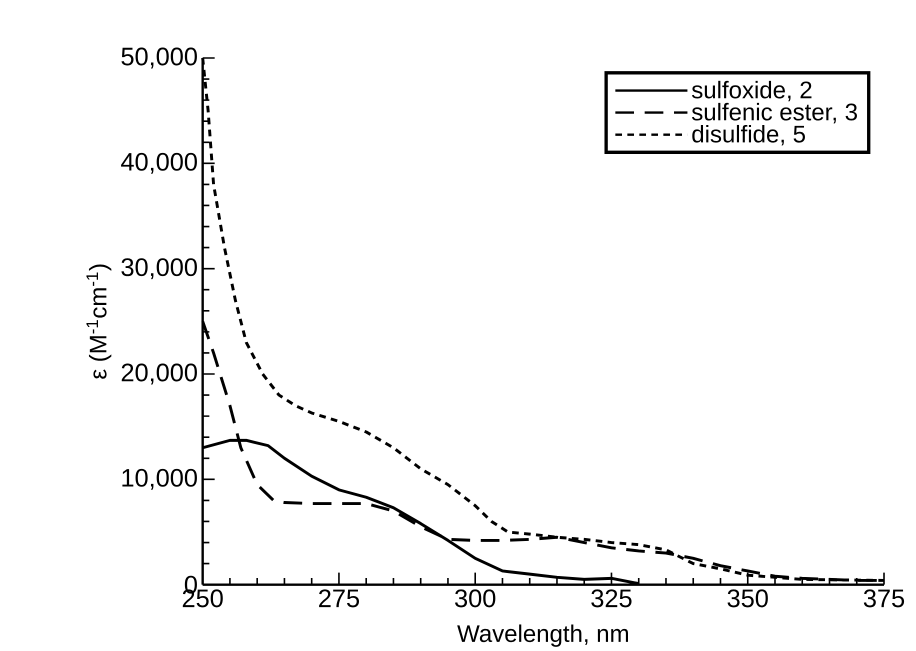 This screenshot has width=916, height=651. What do you see at coordinates (748, 135) in the screenshot?
I see `legend-label: disulfide, 5` at bounding box center [748, 135].